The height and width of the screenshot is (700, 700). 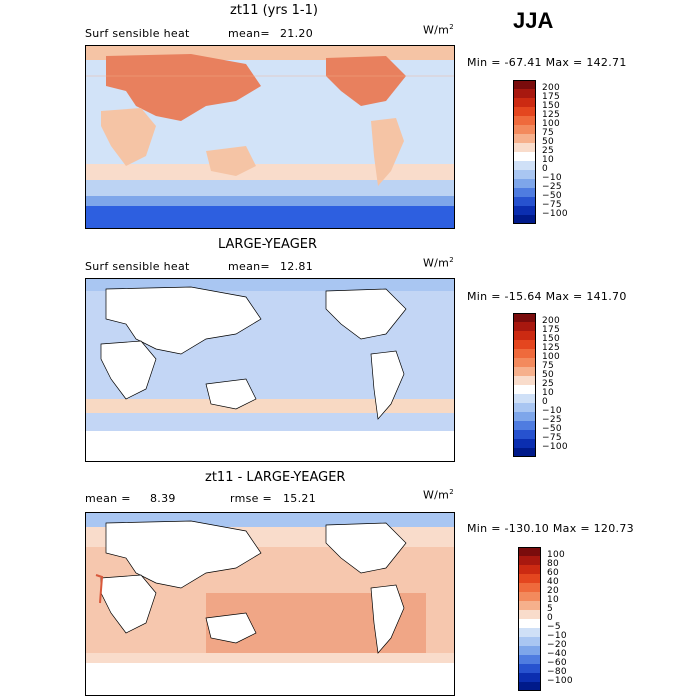 What do you see at coordinates (387, 619) in the screenshot?
I see `panel-3-south-america` at bounding box center [387, 619].